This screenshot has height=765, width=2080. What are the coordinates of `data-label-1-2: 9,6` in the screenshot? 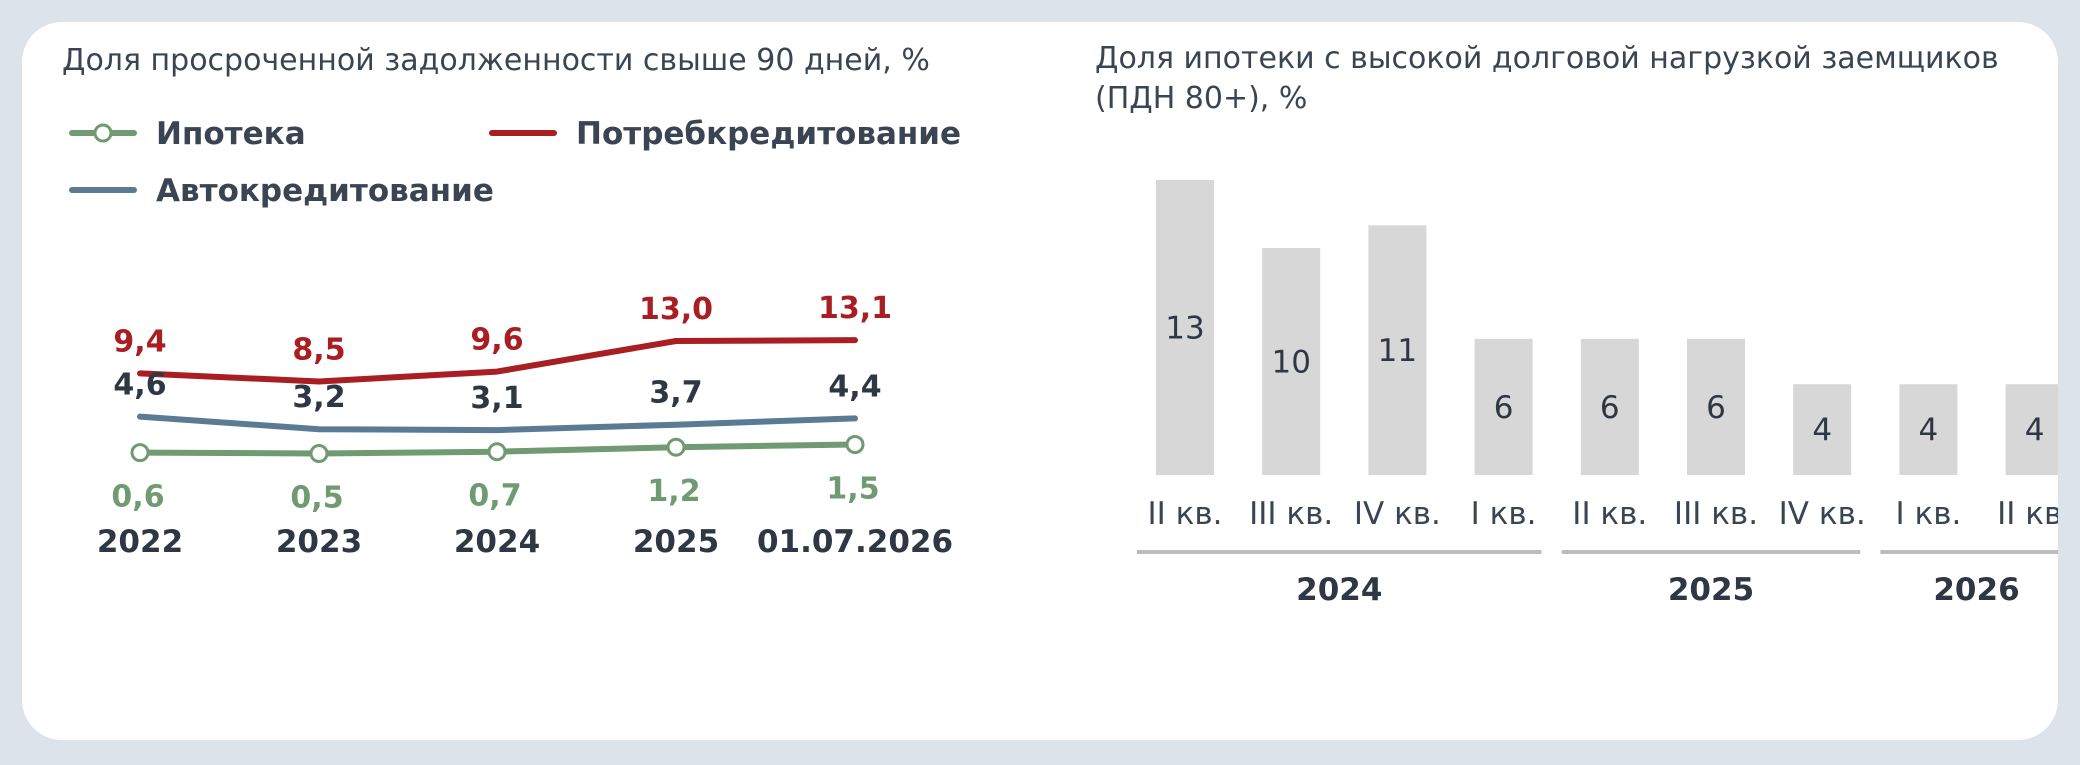 It's located at (496, 340).